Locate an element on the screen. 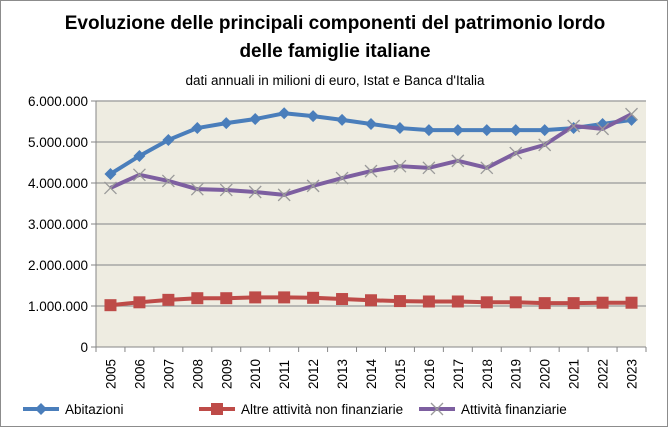 The width and height of the screenshot is (668, 427). x-tick-label: 2008 is located at coordinates (197, 374).